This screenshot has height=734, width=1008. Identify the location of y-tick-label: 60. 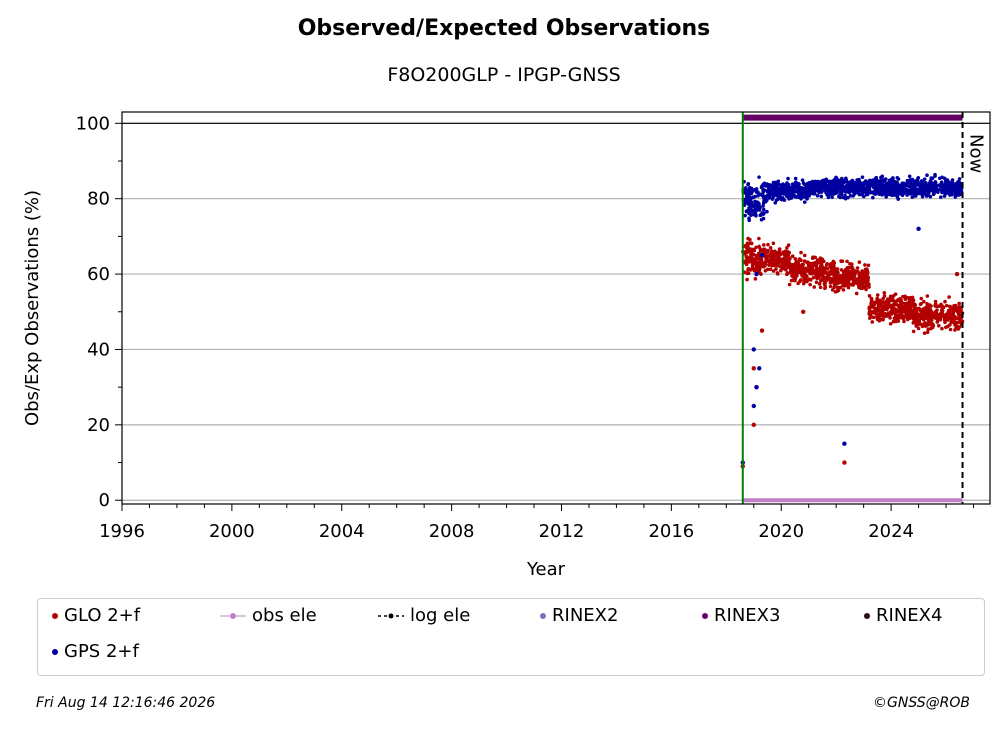
(98, 274).